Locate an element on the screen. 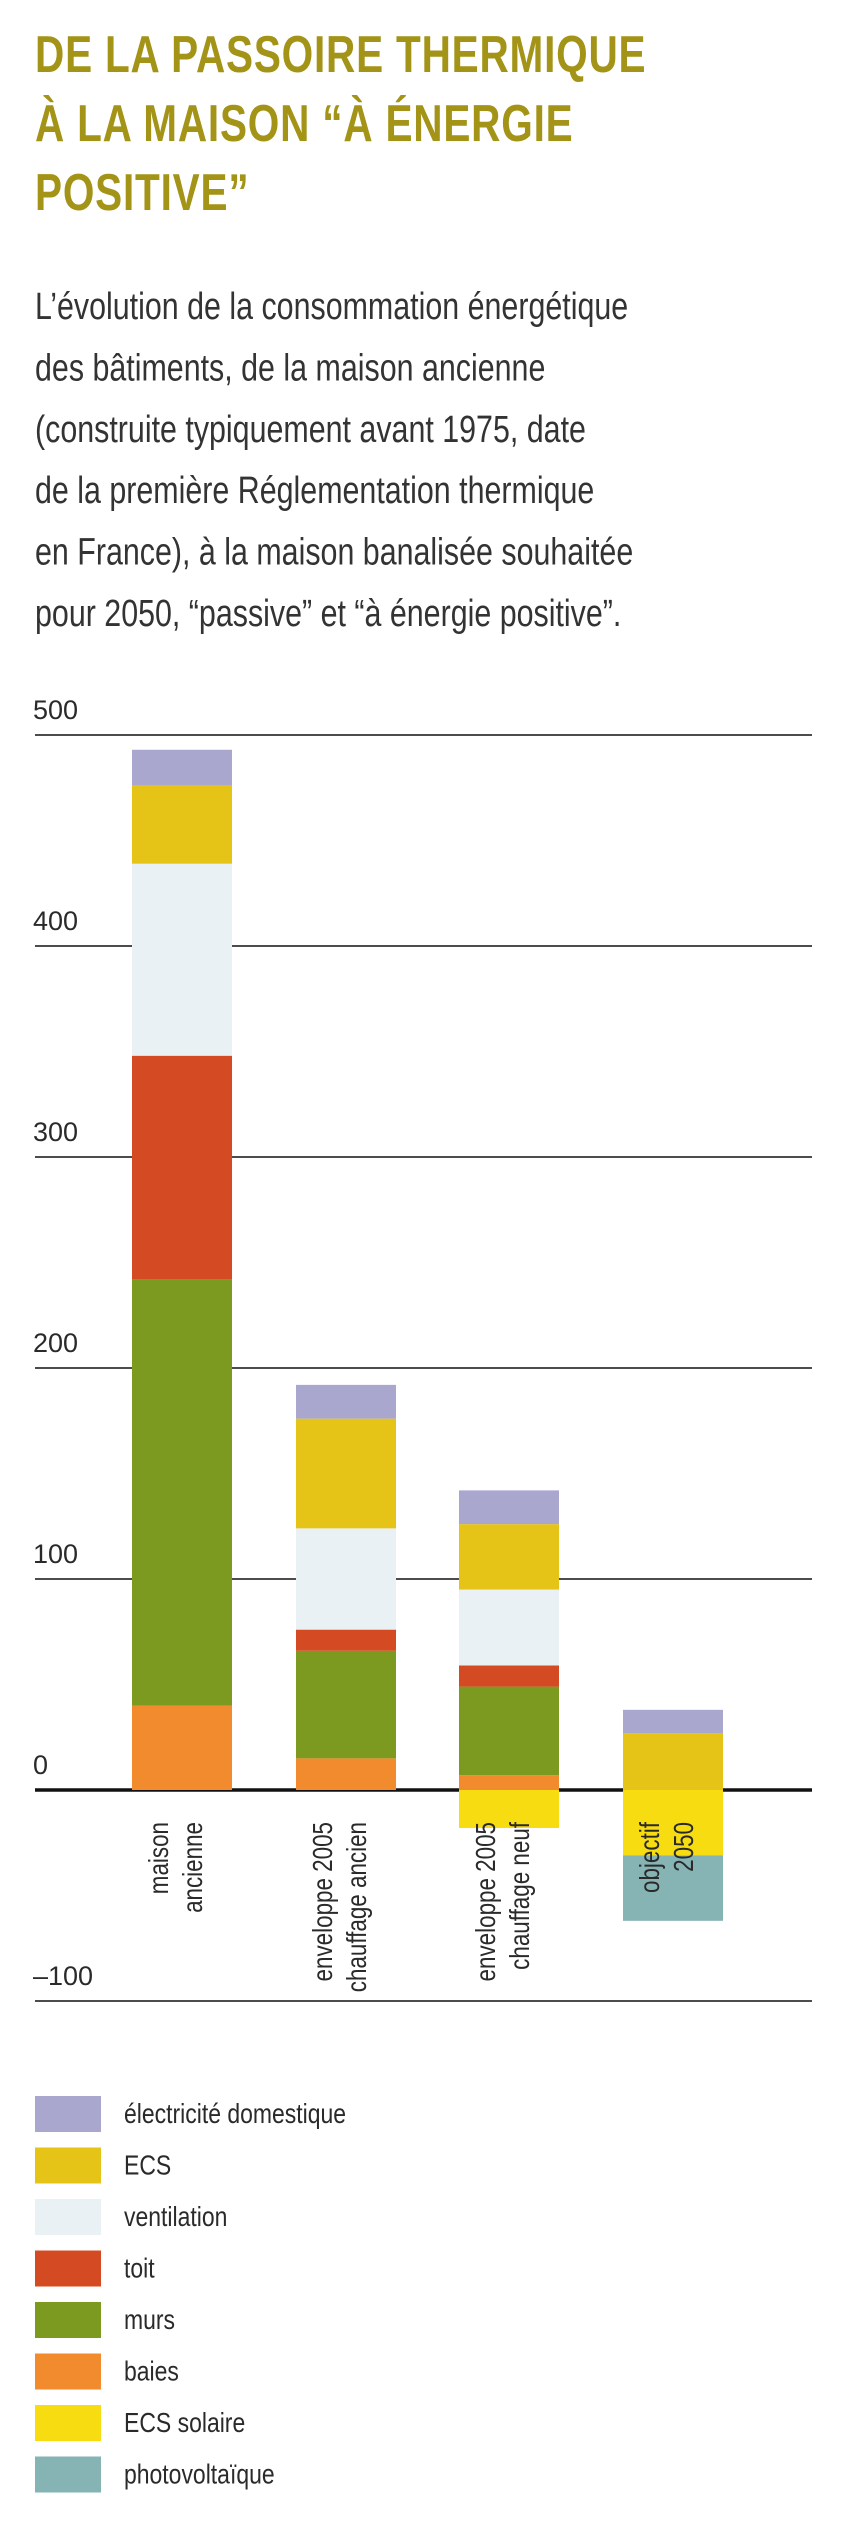 The image size is (855, 2529). x-tick-label: chauffage neuf is located at coordinates (519, 1896).